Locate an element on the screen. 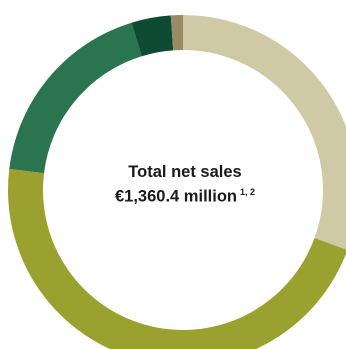 The height and width of the screenshot is (349, 346). chart-center-label: Total net sales €1,360.4 million 1, 2 is located at coordinates (185, 184).